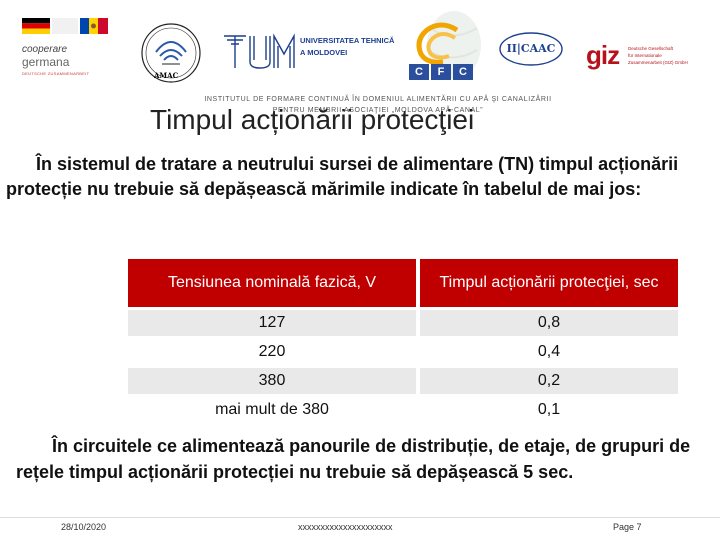 This screenshot has height=540, width=720. I want to click on giz-mark: giz, so click(603, 55).